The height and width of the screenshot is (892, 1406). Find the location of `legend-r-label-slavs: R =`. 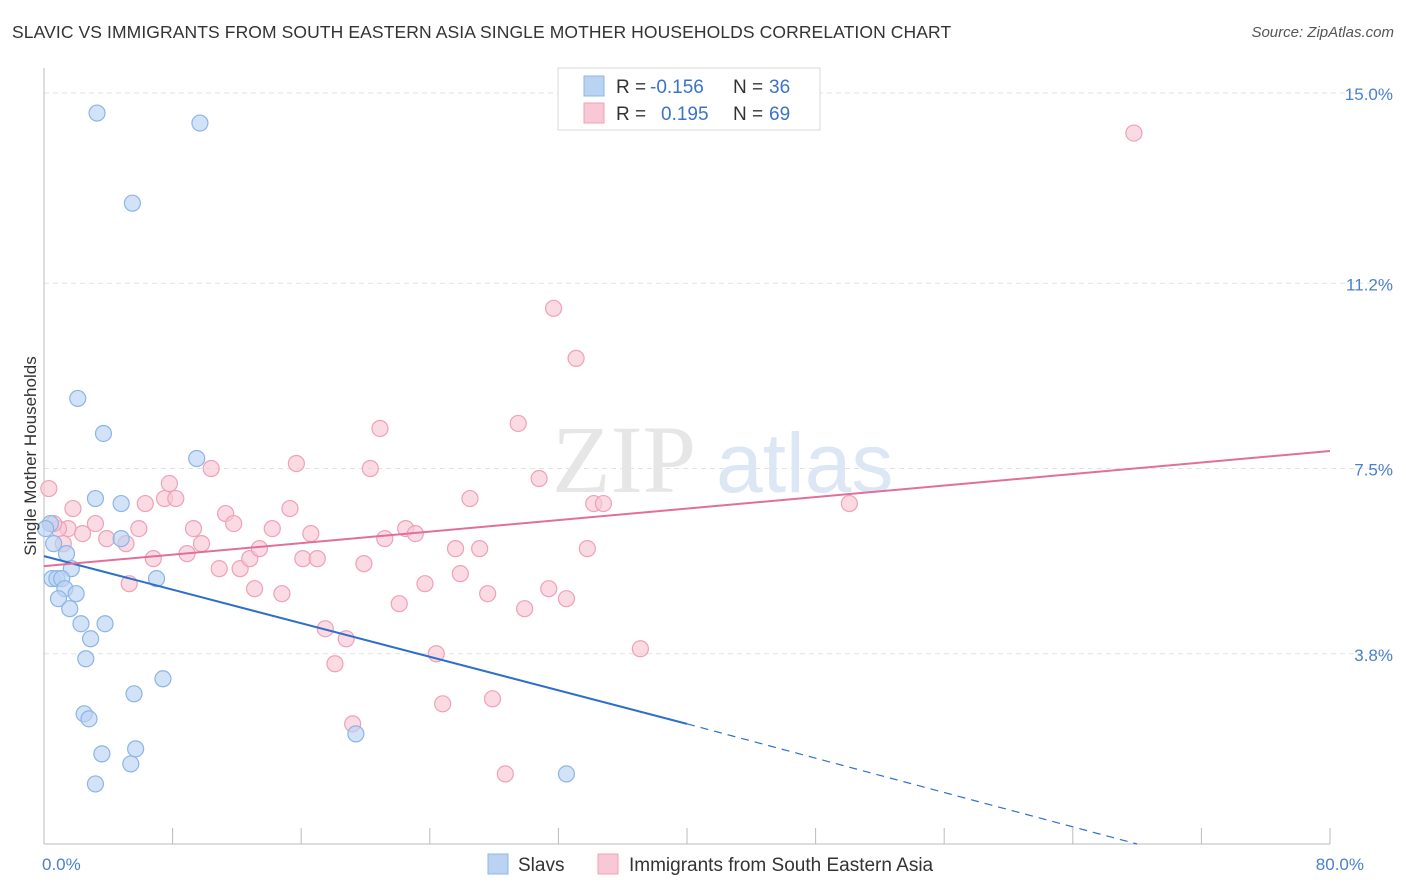

legend-r-label-slavs: R = is located at coordinates (631, 87).